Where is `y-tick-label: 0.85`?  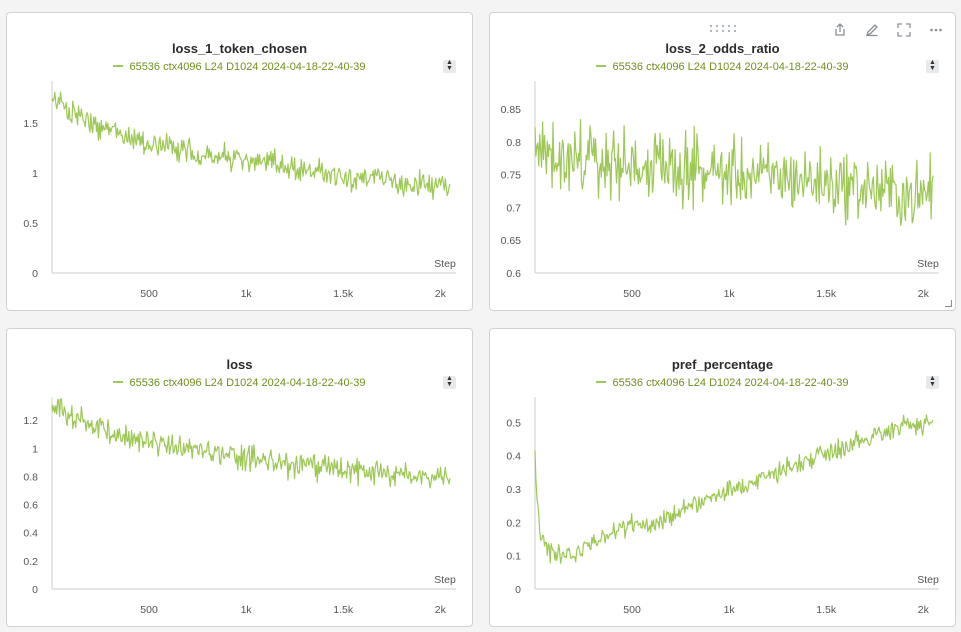
y-tick-label: 0.85 is located at coordinates (511, 110).